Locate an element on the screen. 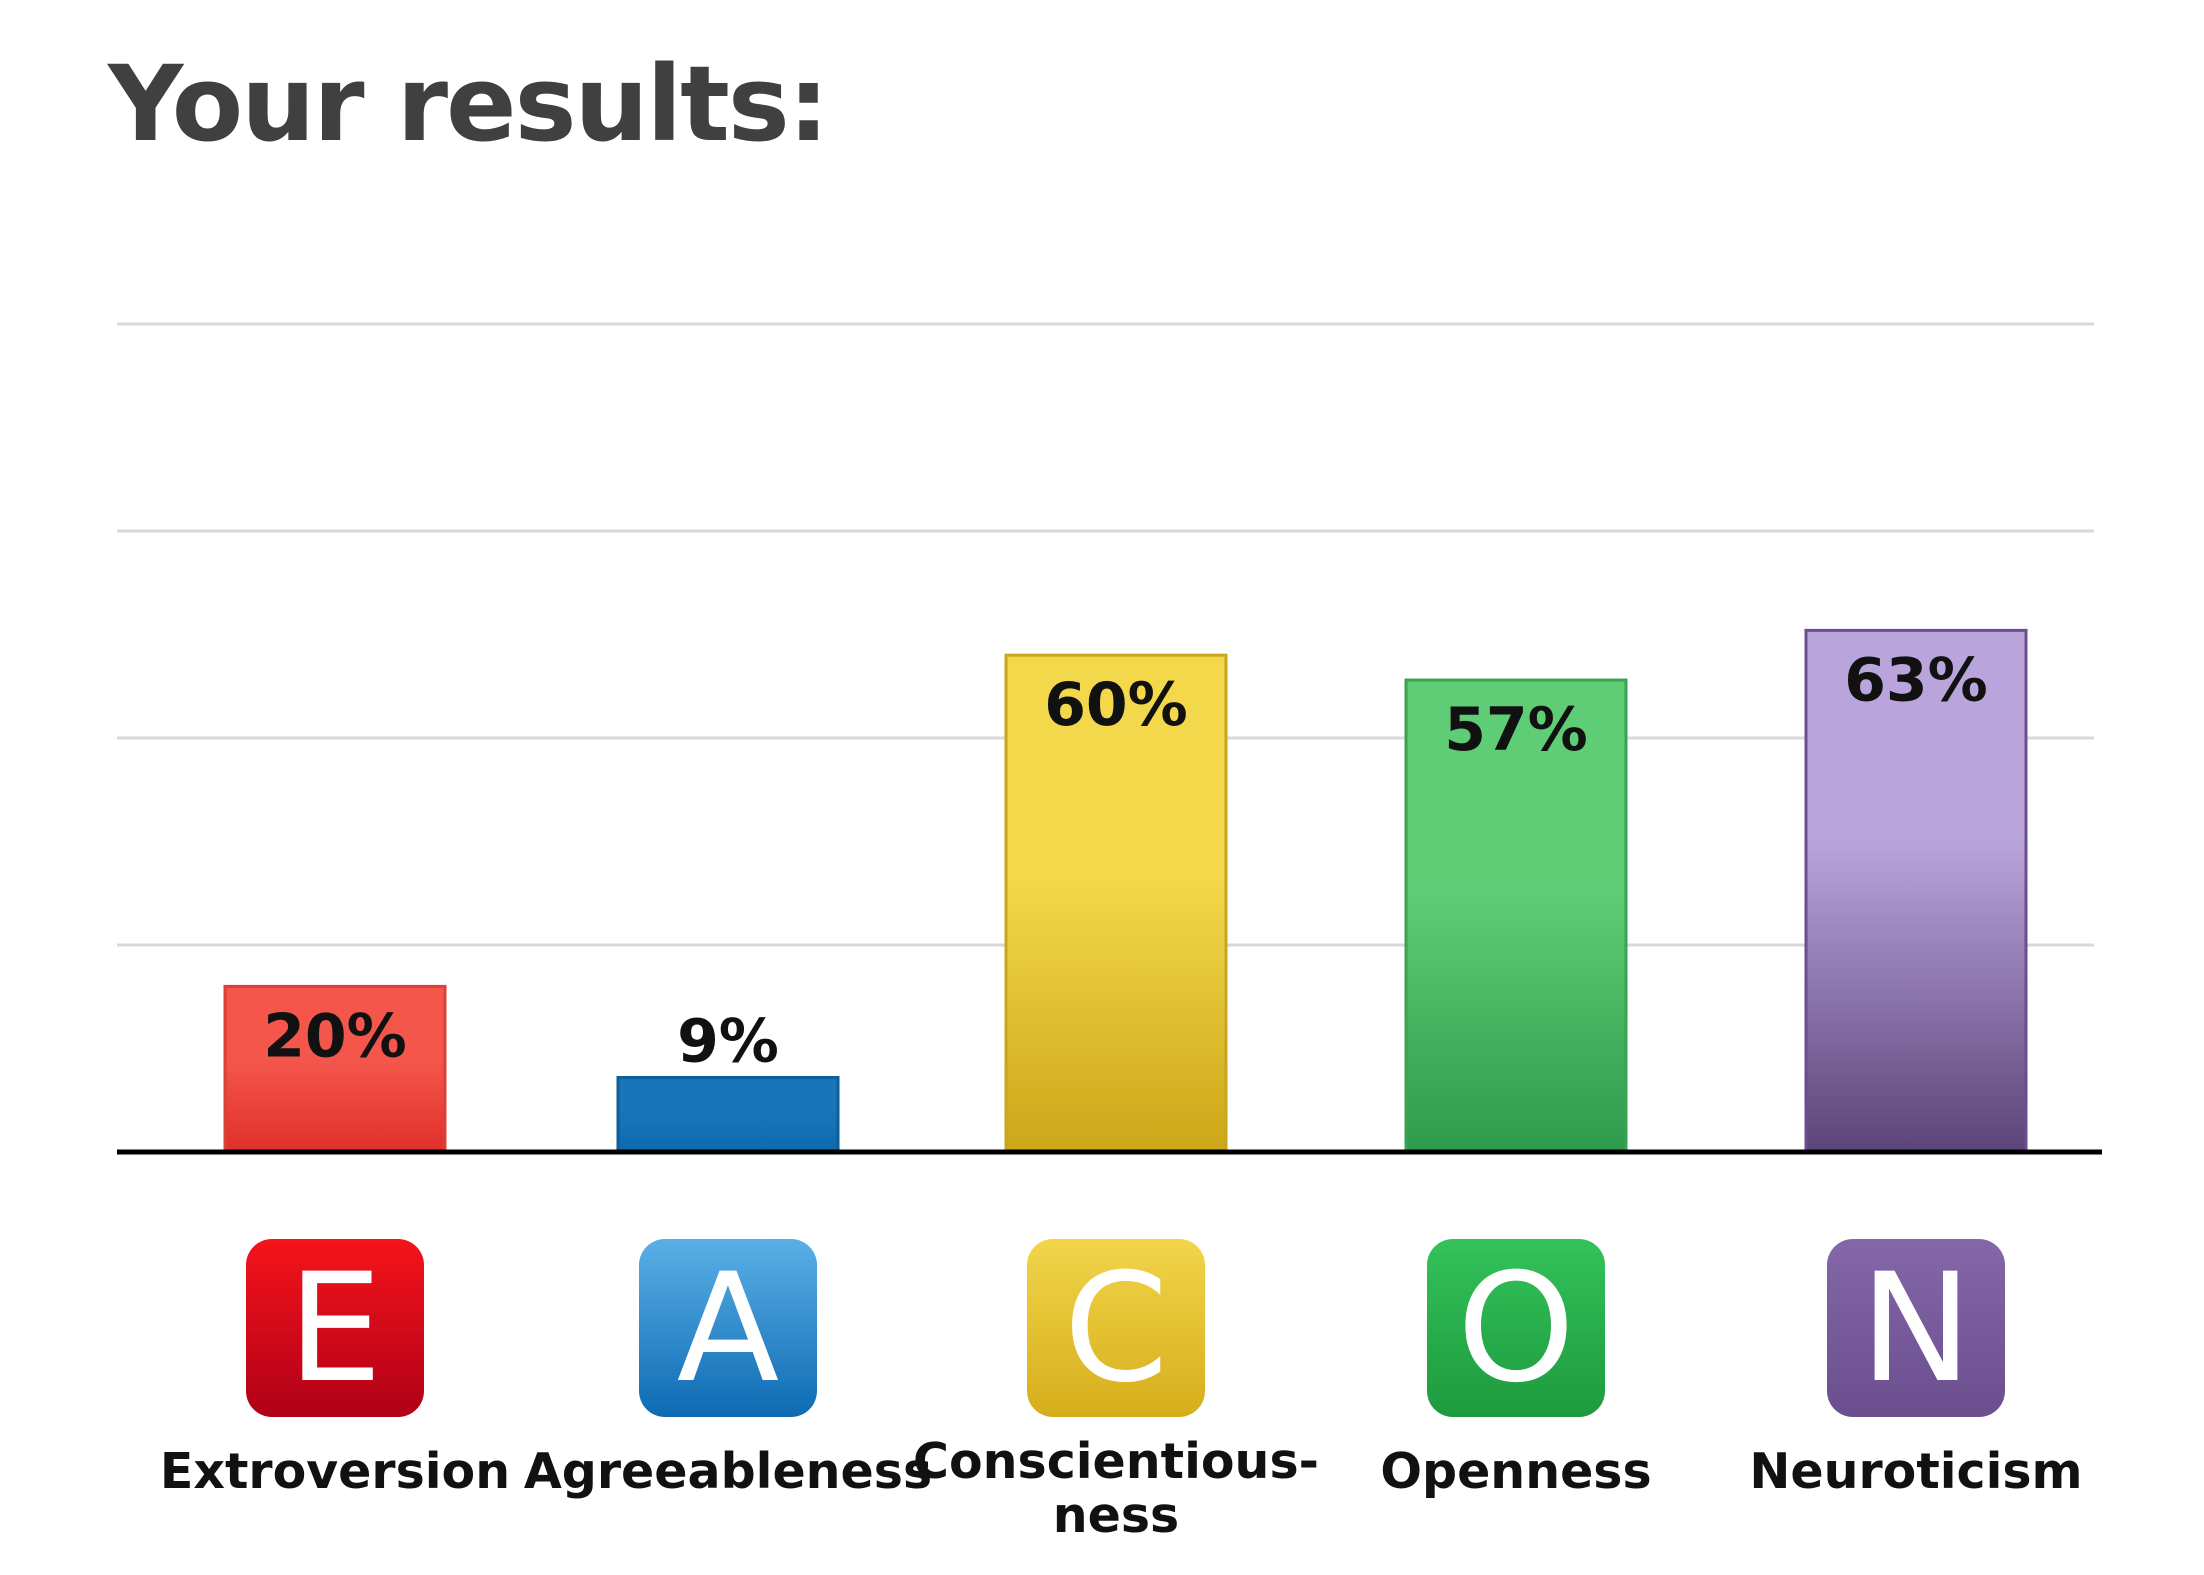  category-label: Agreeableness is located at coordinates (728, 1471).